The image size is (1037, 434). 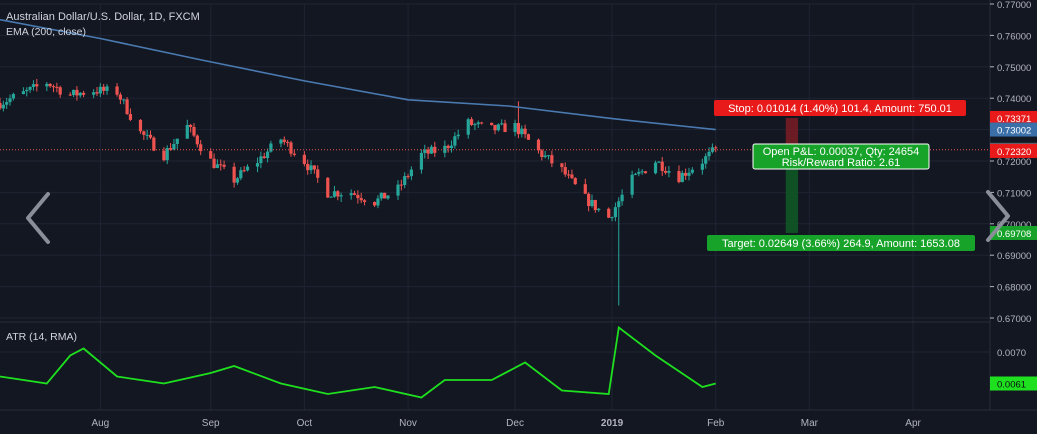 I want to click on atr-axis: 0.0070, so click(x=1011, y=353).